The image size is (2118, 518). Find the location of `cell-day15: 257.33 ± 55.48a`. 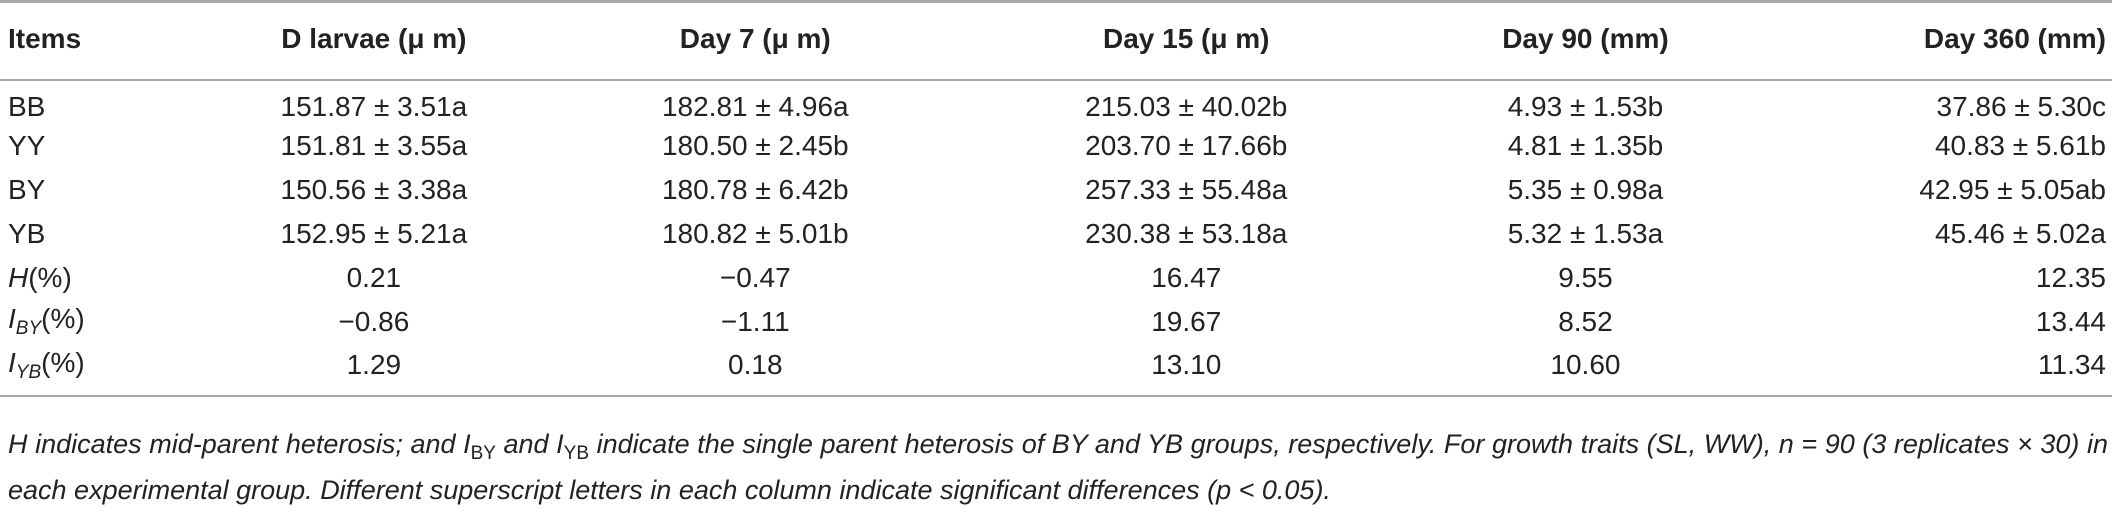

cell-day15: 257.33 ± 55.48a is located at coordinates (1186, 189).